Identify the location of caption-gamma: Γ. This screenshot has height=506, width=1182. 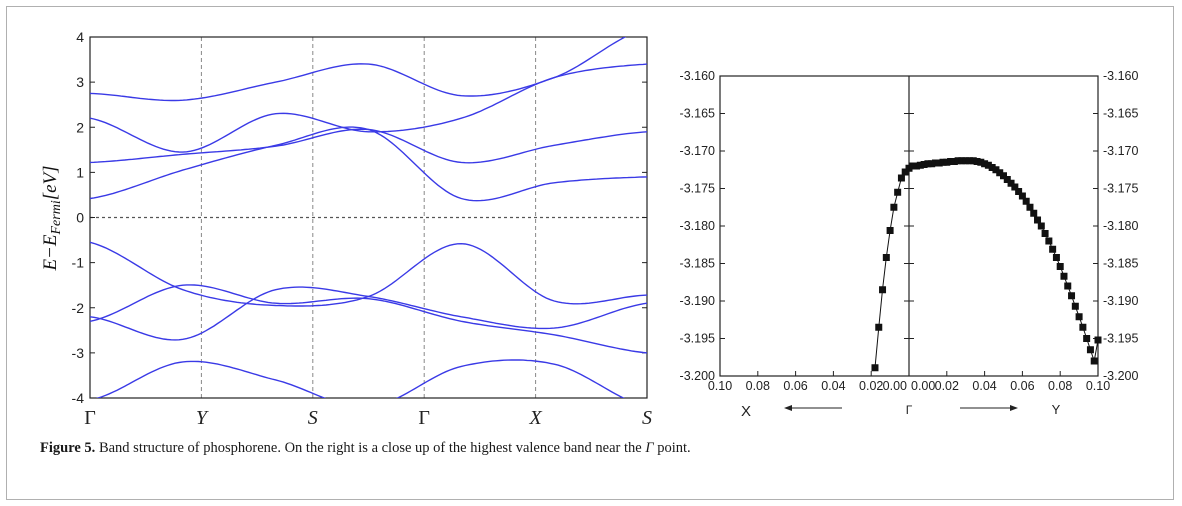
(649, 448).